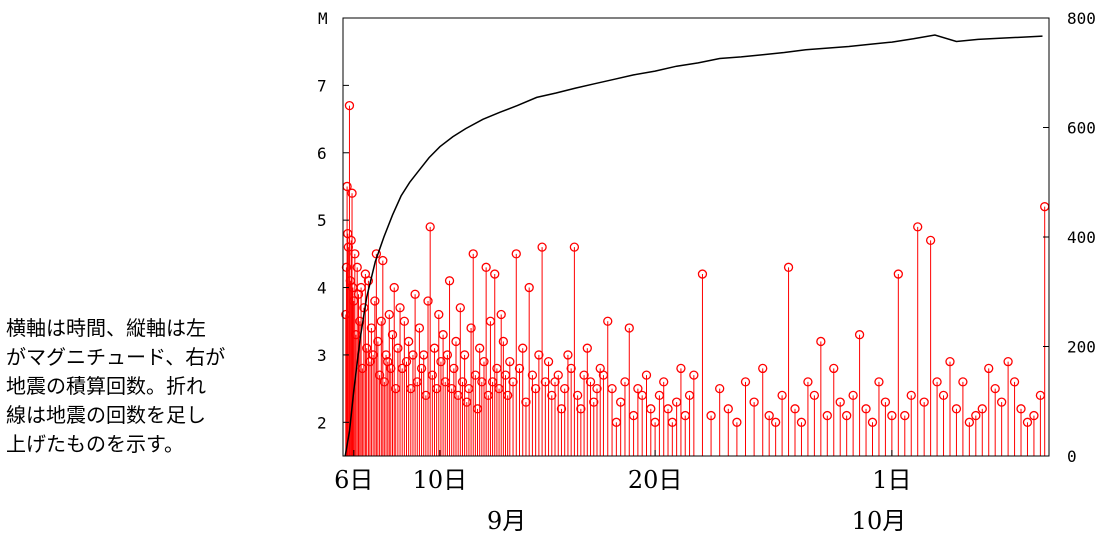 This screenshot has width=1104, height=537. Describe the element at coordinates (322, 85) in the screenshot. I see `left-tick-label: 7` at that location.